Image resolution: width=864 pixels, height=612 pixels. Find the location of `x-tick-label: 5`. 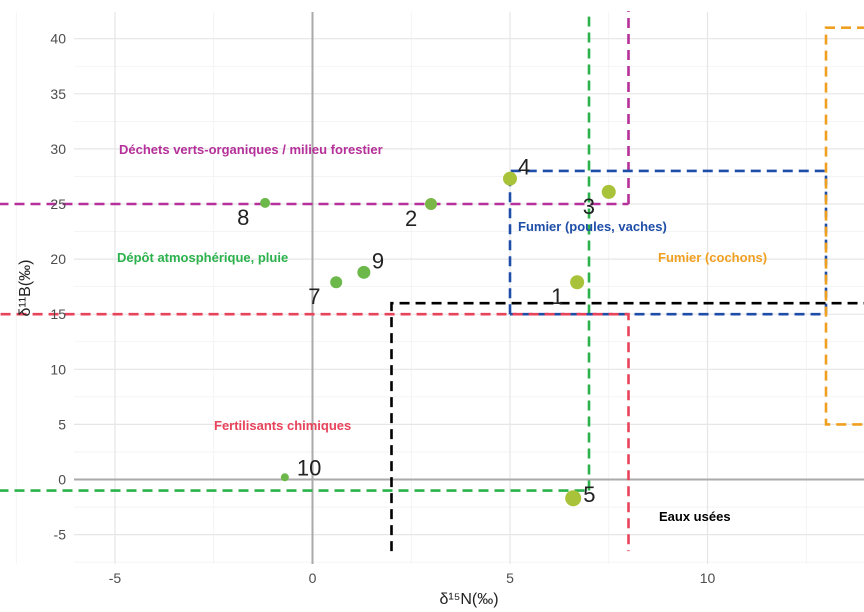

x-tick-label: 5 is located at coordinates (510, 578).